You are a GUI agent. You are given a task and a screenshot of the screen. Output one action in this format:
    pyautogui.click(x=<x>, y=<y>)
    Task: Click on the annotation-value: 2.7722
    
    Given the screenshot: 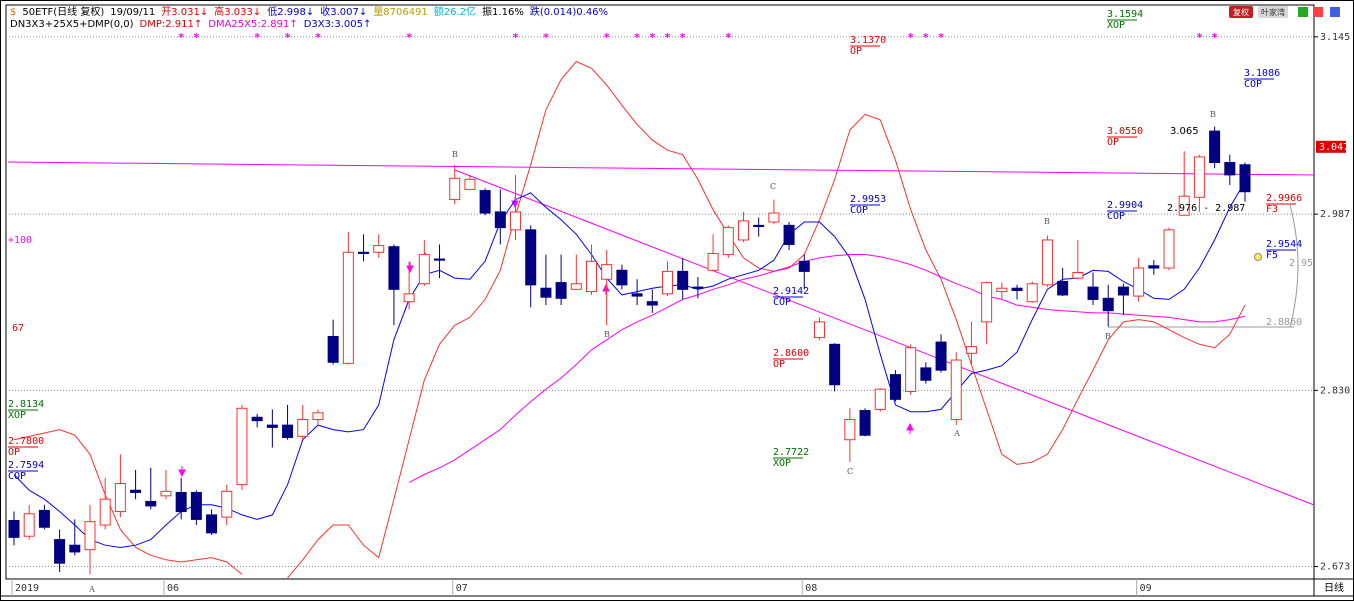 What is the action you would take?
    pyautogui.click(x=791, y=452)
    